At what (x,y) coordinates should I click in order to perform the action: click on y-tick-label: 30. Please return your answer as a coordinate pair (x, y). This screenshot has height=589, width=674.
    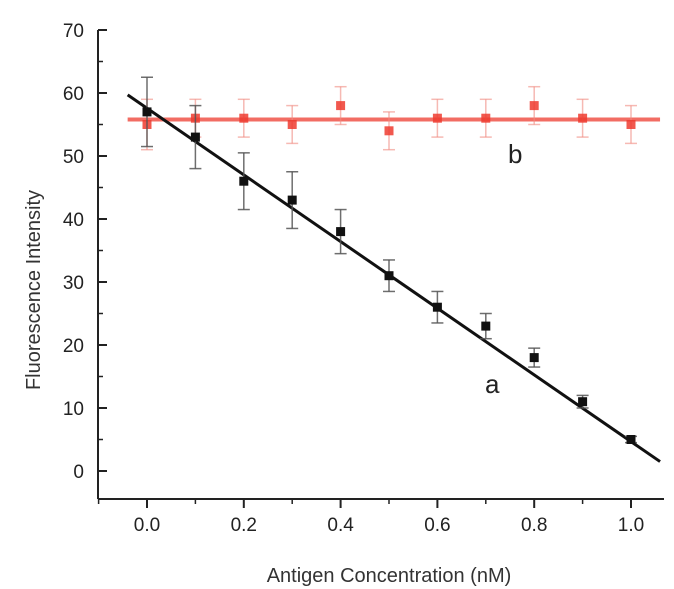
    Looking at the image, I should click on (73, 283).